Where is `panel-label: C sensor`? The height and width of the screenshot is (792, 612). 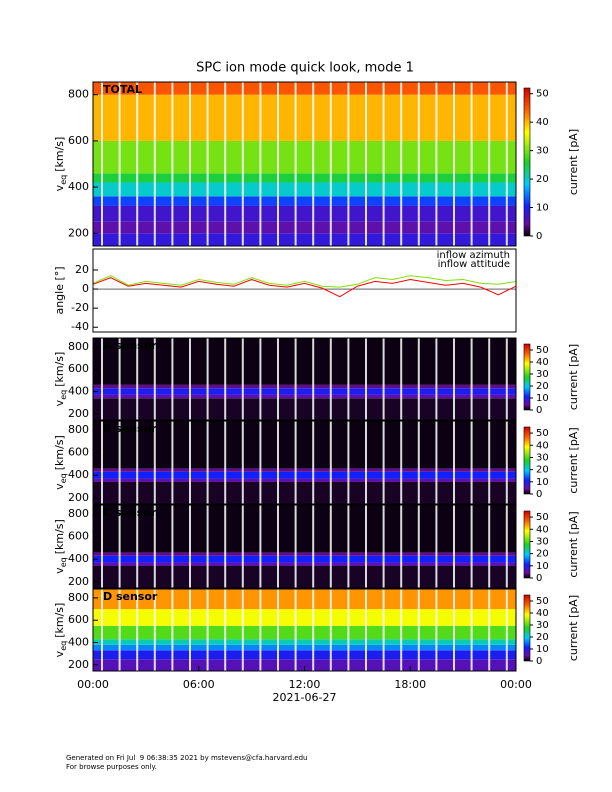 panel-label: C sensor is located at coordinates (130, 512).